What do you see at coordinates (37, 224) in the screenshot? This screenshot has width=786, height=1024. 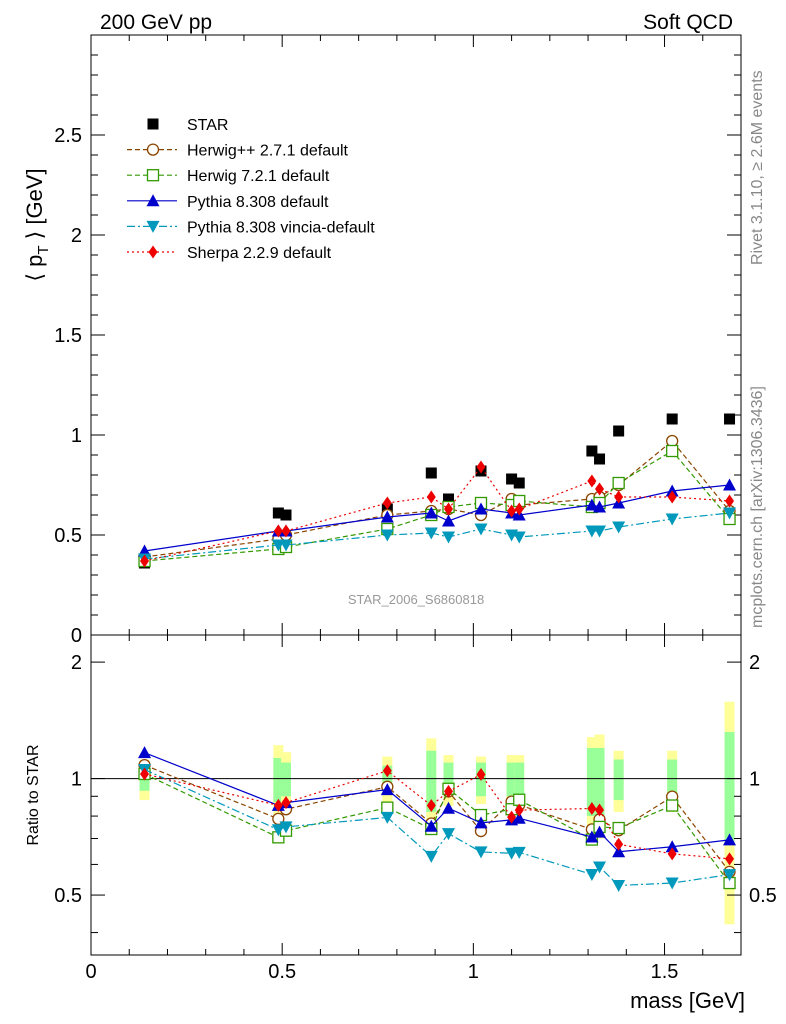 I see `y-axis-label: ⟨ pT ⟩ [GeV]` at bounding box center [37, 224].